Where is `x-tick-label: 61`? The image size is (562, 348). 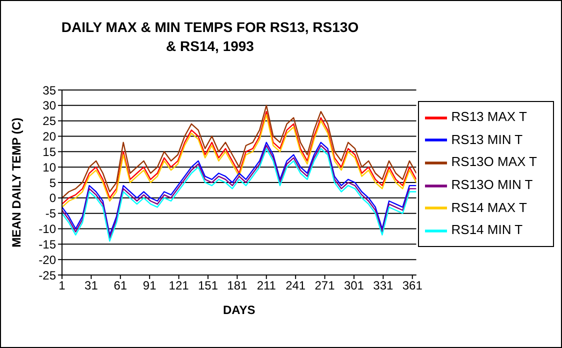 x-tick-label: 61 is located at coordinates (121, 285).